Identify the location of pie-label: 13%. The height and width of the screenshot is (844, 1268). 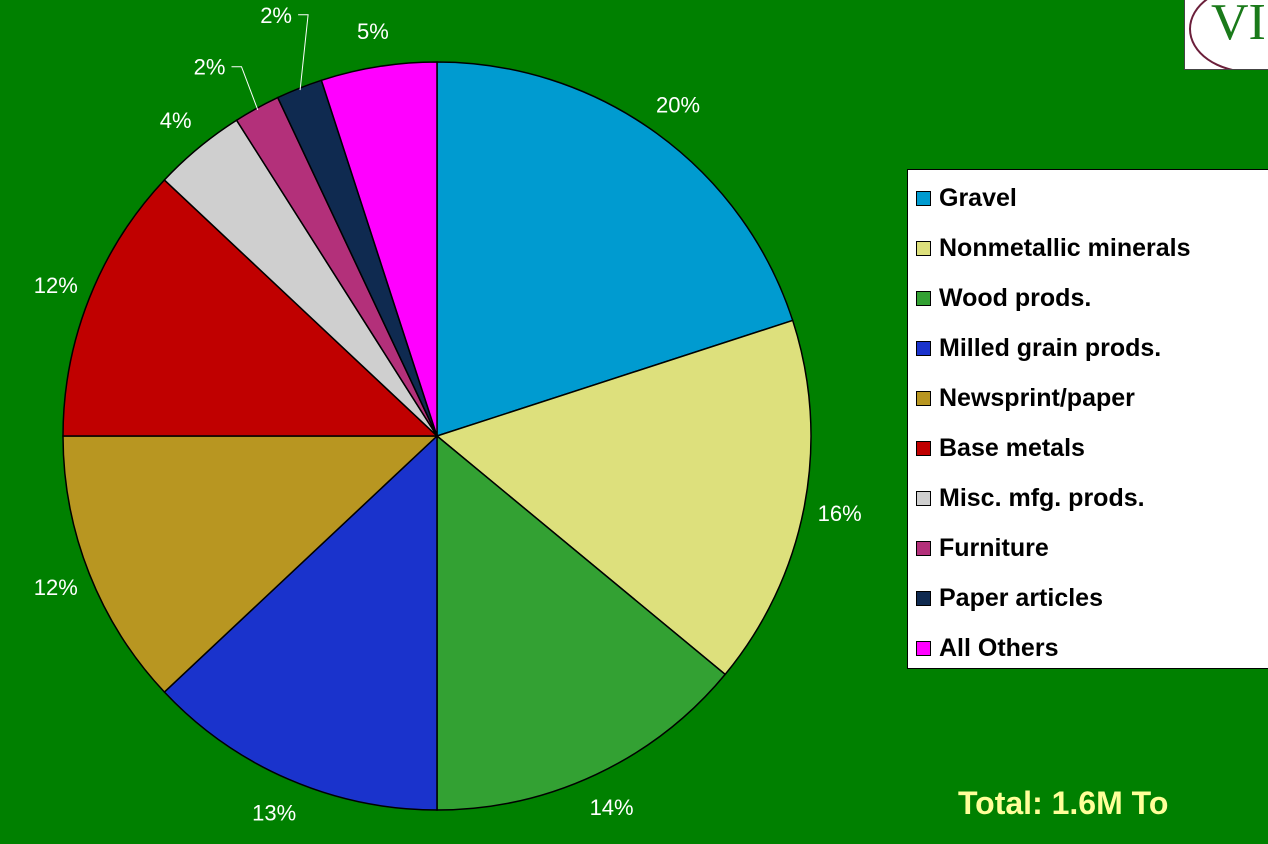
(274, 812).